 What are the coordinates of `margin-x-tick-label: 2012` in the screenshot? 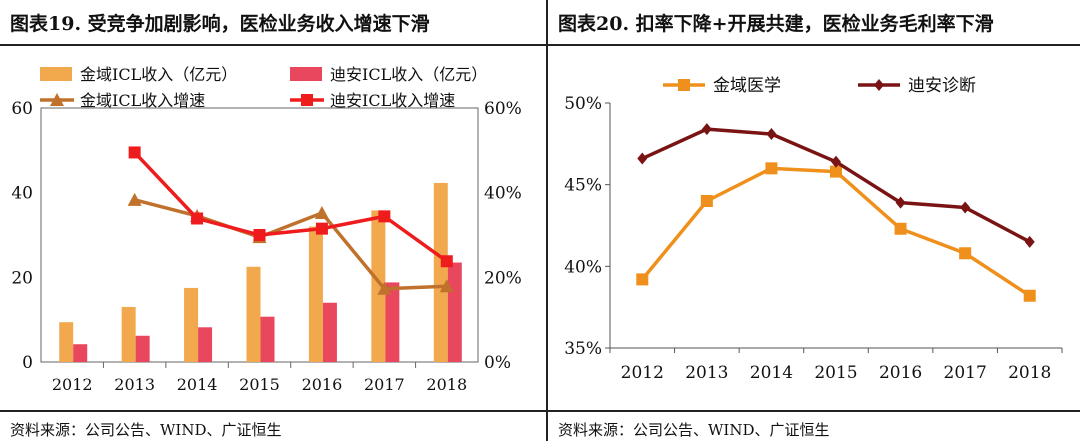 It's located at (642, 373).